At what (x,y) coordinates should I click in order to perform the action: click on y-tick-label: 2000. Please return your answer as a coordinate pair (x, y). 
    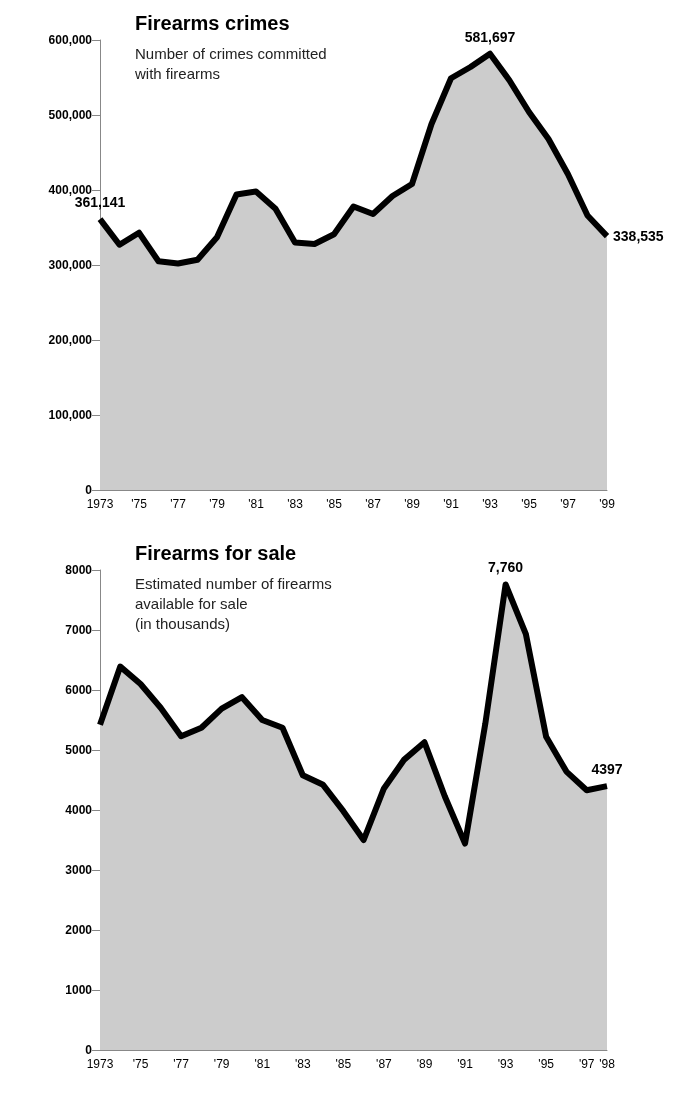
    Looking at the image, I should click on (79, 930).